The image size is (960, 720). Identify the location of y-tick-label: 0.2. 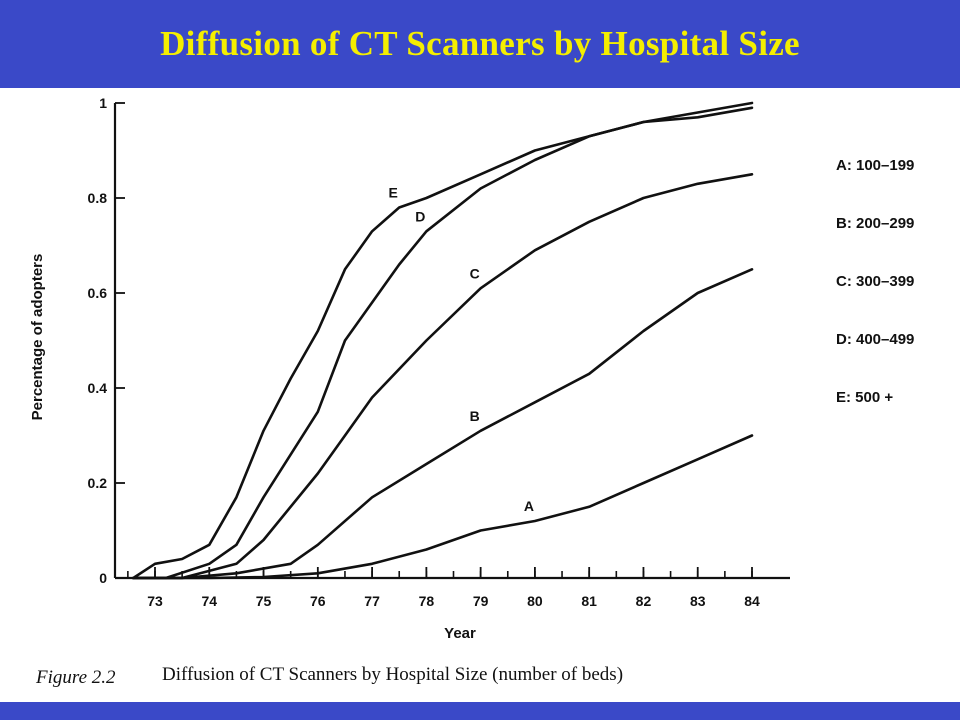
(98, 483).